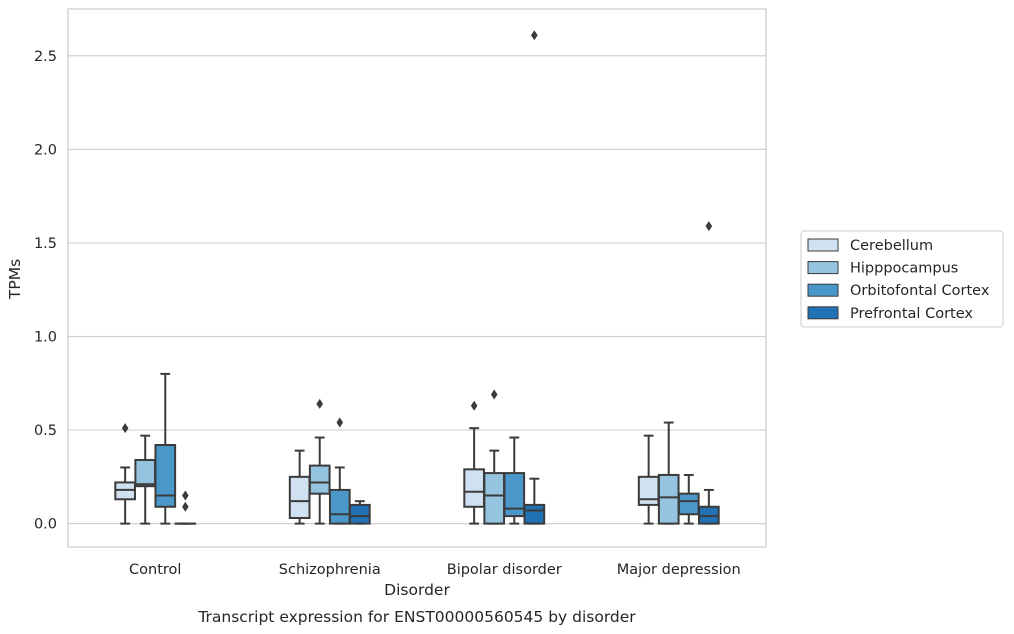 This screenshot has height=634, width=1014. What do you see at coordinates (920, 291) in the screenshot?
I see `legend-label: Orbitofontal Cortex` at bounding box center [920, 291].